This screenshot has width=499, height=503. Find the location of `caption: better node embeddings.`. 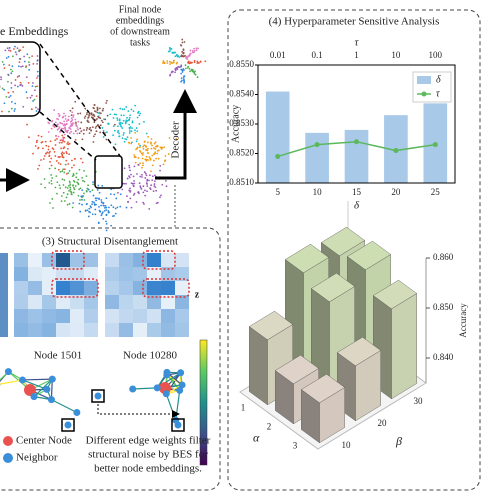

caption: better node embeddings. is located at coordinates (148, 469).